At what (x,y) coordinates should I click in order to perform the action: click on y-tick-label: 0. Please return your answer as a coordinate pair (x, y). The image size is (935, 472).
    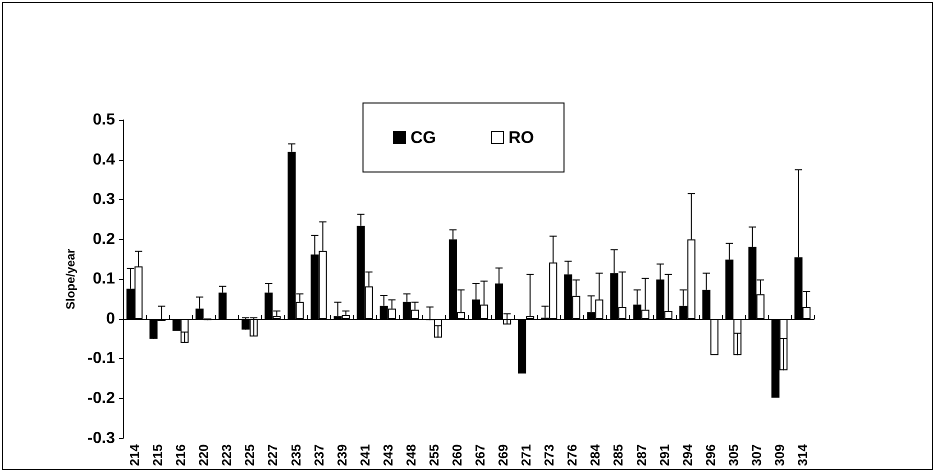
    Looking at the image, I should click on (111, 319).